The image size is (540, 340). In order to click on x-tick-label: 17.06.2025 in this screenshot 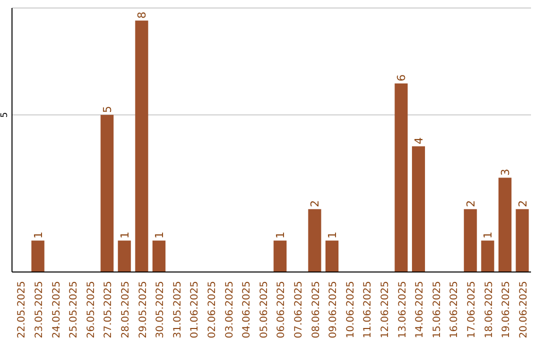, I will do `click(472, 309)`.